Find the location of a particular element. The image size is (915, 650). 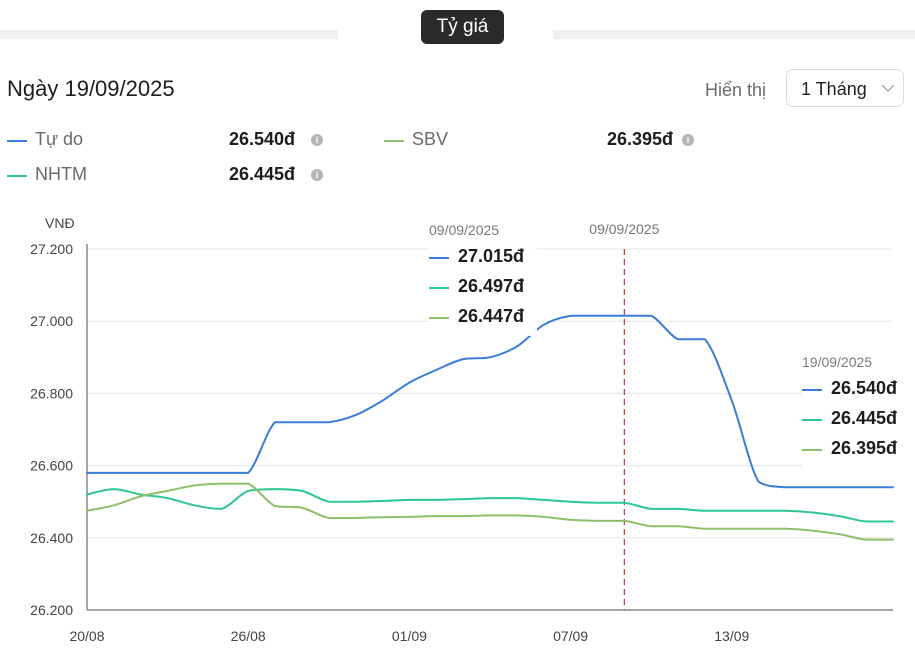

tooltip-row: 26.497đ is located at coordinates (483, 291).